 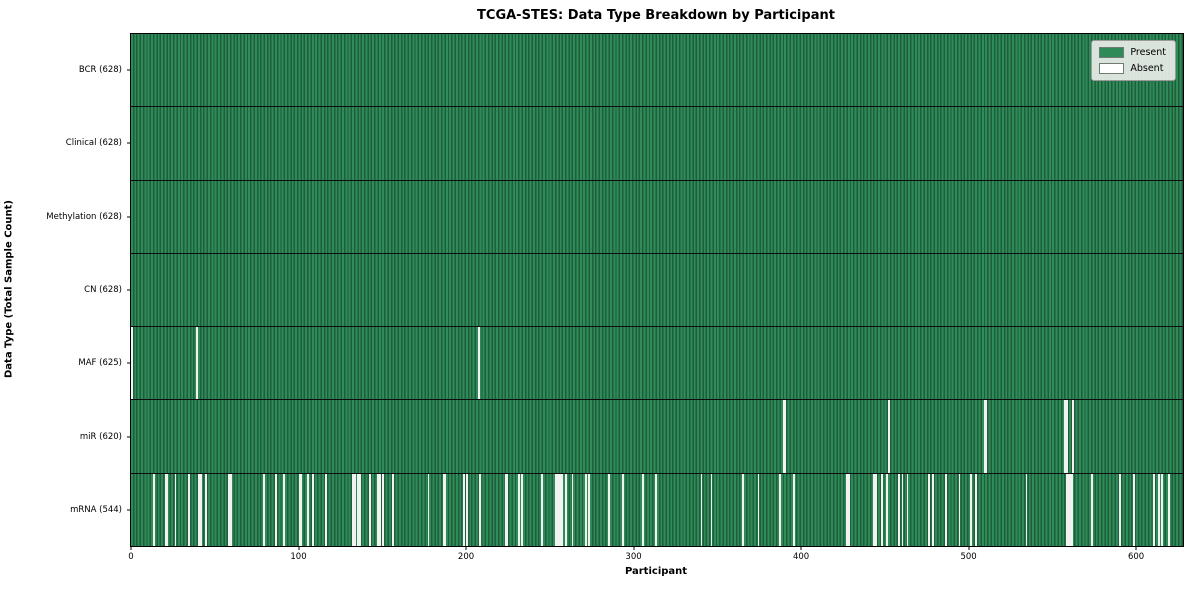 What do you see at coordinates (631, 71) in the screenshot?
I see `heatmap-row-bcr: BCR (628)` at bounding box center [631, 71].